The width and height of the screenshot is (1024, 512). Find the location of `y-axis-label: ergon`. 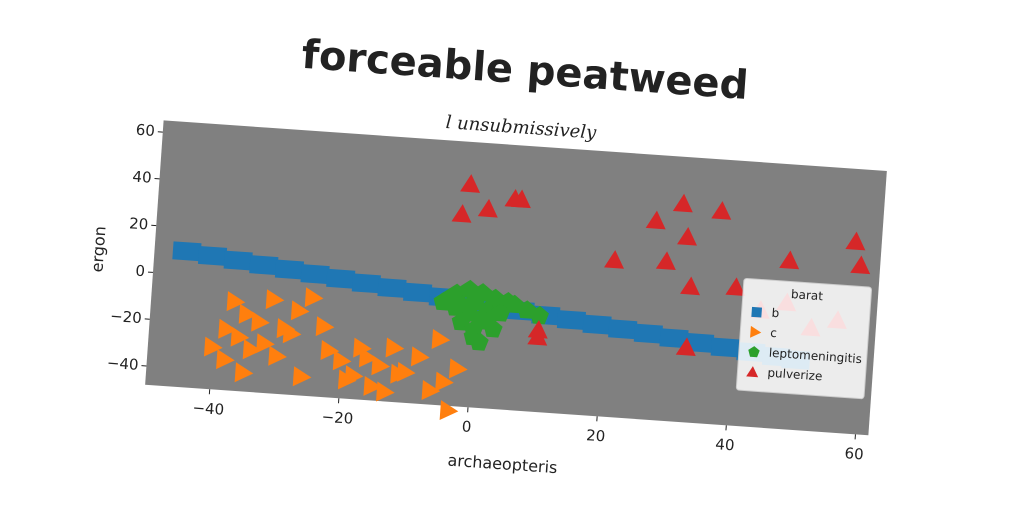

y-axis-label: ergon is located at coordinates (98, 248).